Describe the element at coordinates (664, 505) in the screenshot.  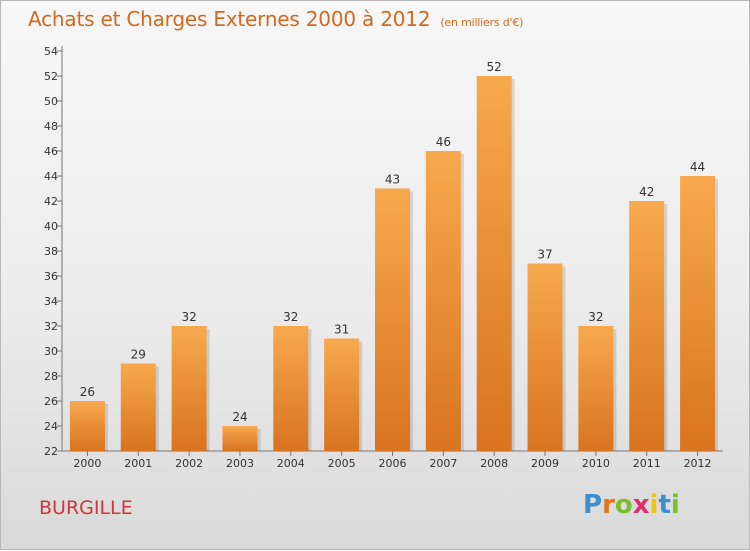
I see `logo-letter: t` at that location.